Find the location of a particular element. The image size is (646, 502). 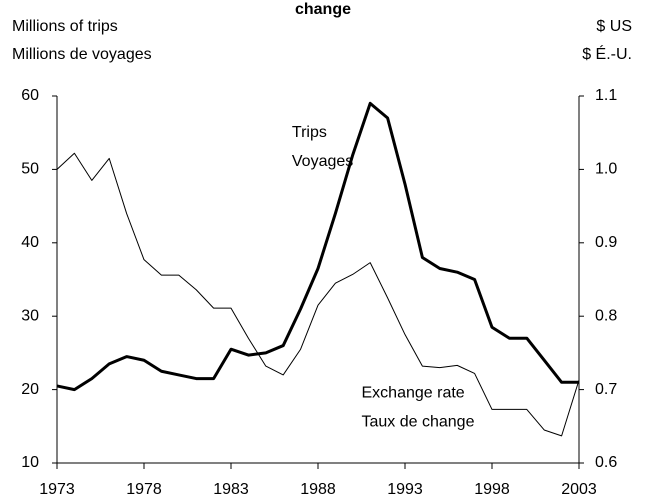

x-tick-label: 1988 is located at coordinates (318, 489).